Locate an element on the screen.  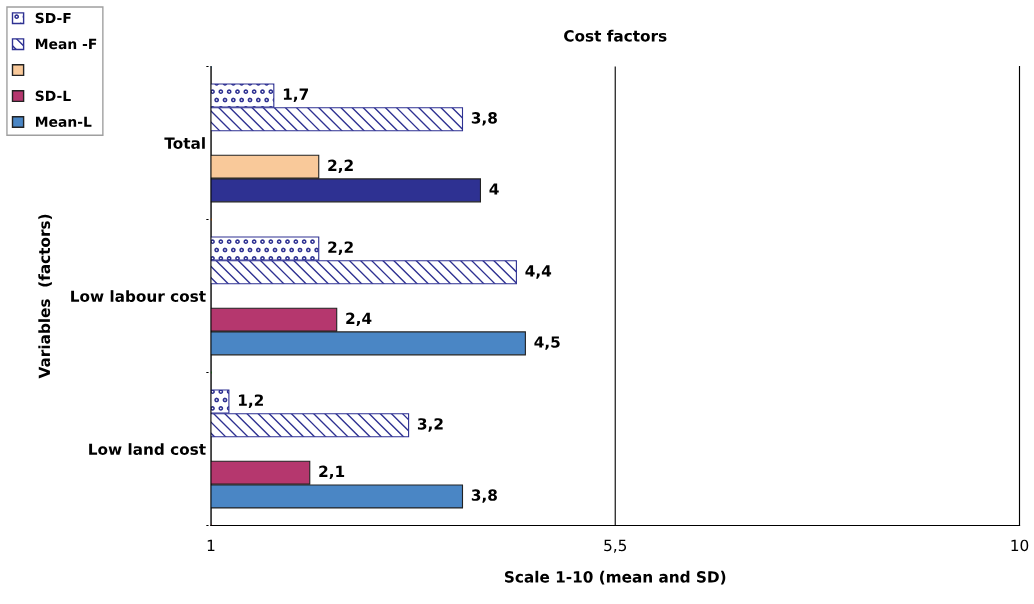
chart-title: Cost factors is located at coordinates (615, 35).